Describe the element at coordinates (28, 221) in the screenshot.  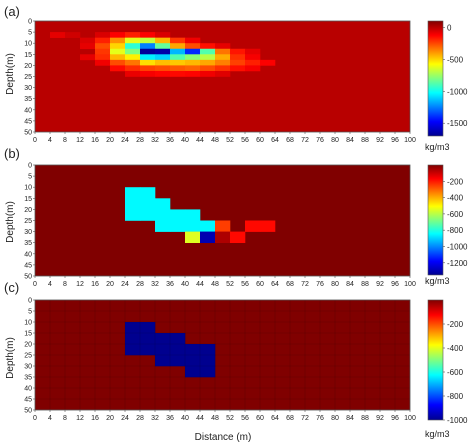
I see `panel-b-ytick-label: 25` at that location.